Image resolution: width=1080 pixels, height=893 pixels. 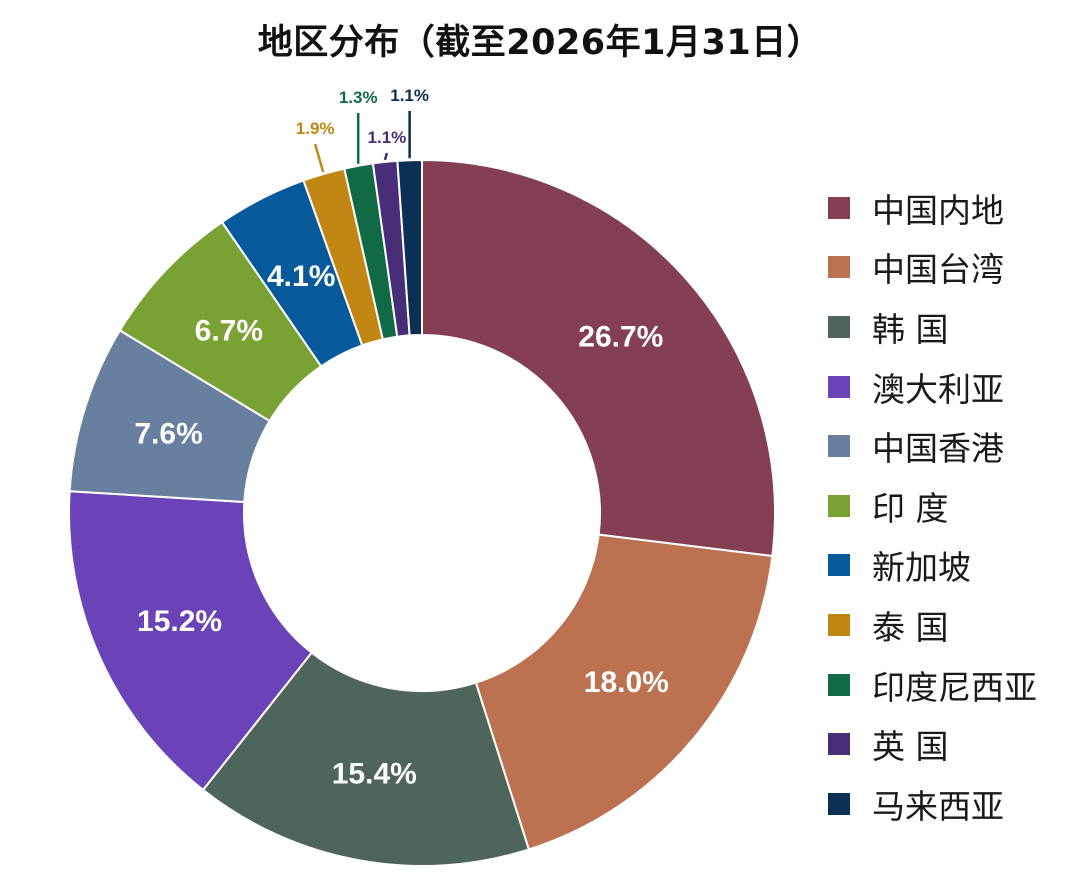 What do you see at coordinates (540, 43) in the screenshot?
I see `chart-title: 地区分布（截至2026年1月31日）` at bounding box center [540, 43].